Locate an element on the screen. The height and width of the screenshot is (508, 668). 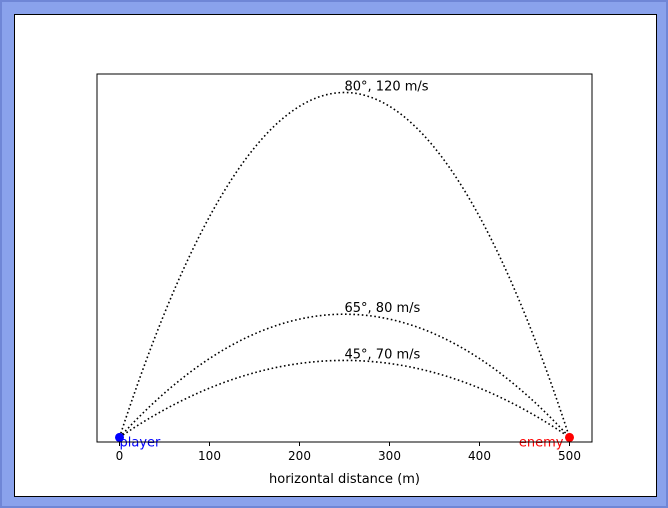
x-ticks: 0 100 200 300 400 500 is located at coordinates (348, 452).